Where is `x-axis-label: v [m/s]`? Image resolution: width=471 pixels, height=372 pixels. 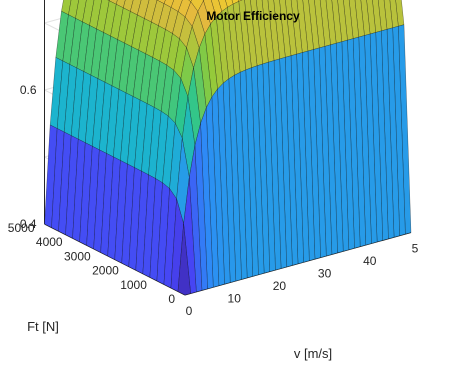 x-axis-label: v [m/s] is located at coordinates (313, 353).